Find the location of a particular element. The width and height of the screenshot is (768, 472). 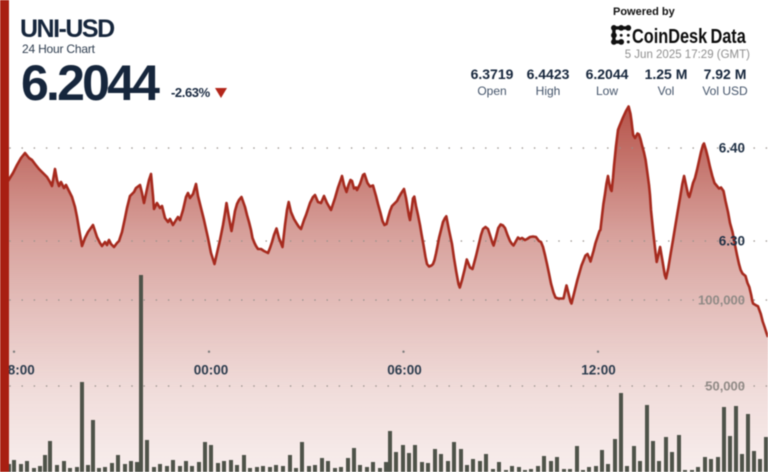

svg-text: 12:00 is located at coordinates (598, 370).